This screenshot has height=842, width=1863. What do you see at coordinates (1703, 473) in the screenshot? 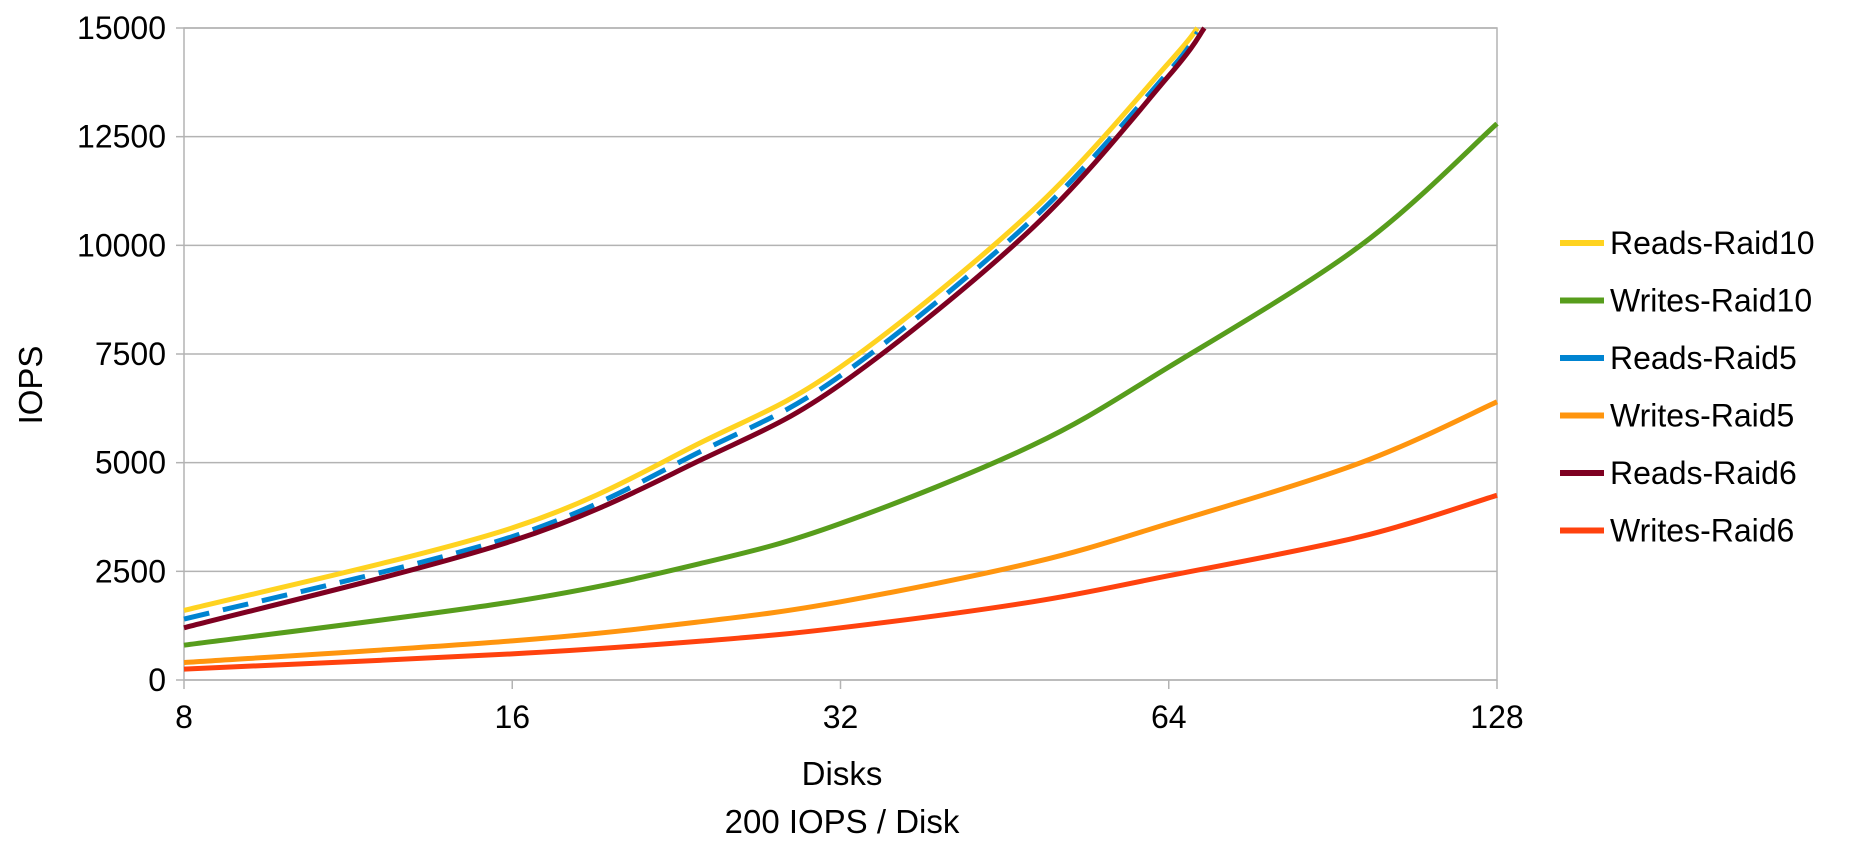
I see `legend-label-reads-raid6: Reads-Raid6` at bounding box center [1703, 473].